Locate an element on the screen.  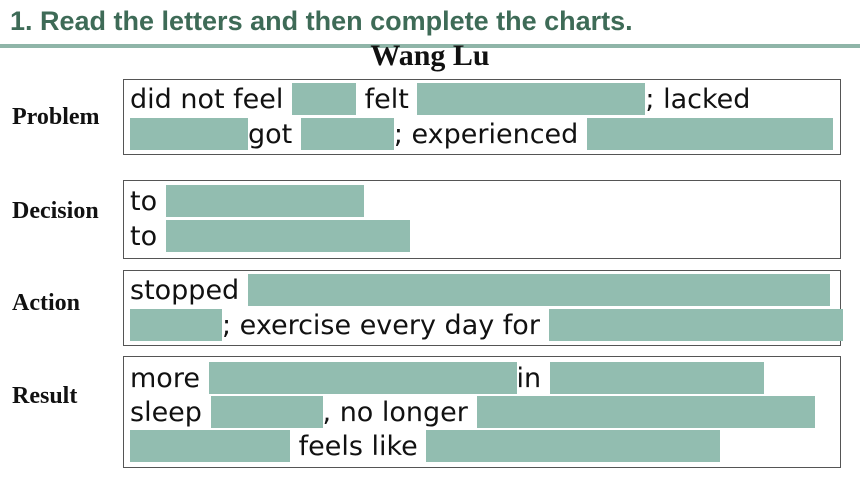
action-text: stopped is located at coordinates (185, 290).